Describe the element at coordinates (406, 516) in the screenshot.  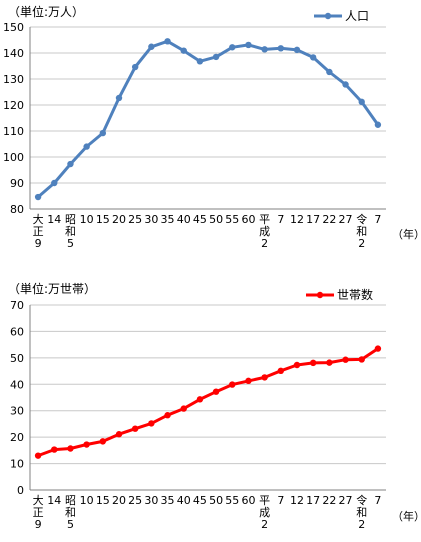
I see `chart2-year-unit: （年）` at that location.